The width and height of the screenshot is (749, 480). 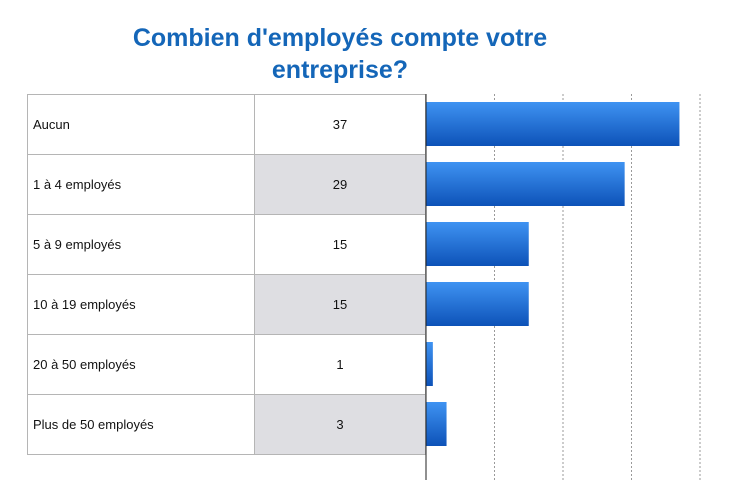 What do you see at coordinates (141, 365) in the screenshot?
I see `category-label: 20 à 50 employés` at bounding box center [141, 365].